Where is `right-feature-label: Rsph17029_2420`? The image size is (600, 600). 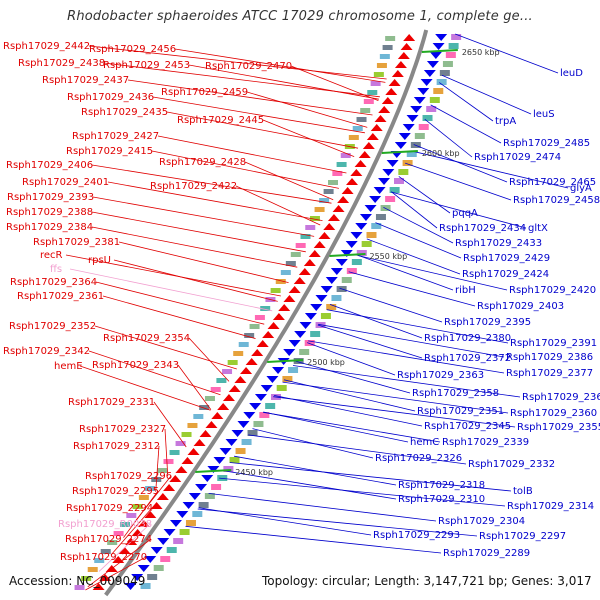 right-feature-label: Rsph17029_2420 is located at coordinates (552, 290).